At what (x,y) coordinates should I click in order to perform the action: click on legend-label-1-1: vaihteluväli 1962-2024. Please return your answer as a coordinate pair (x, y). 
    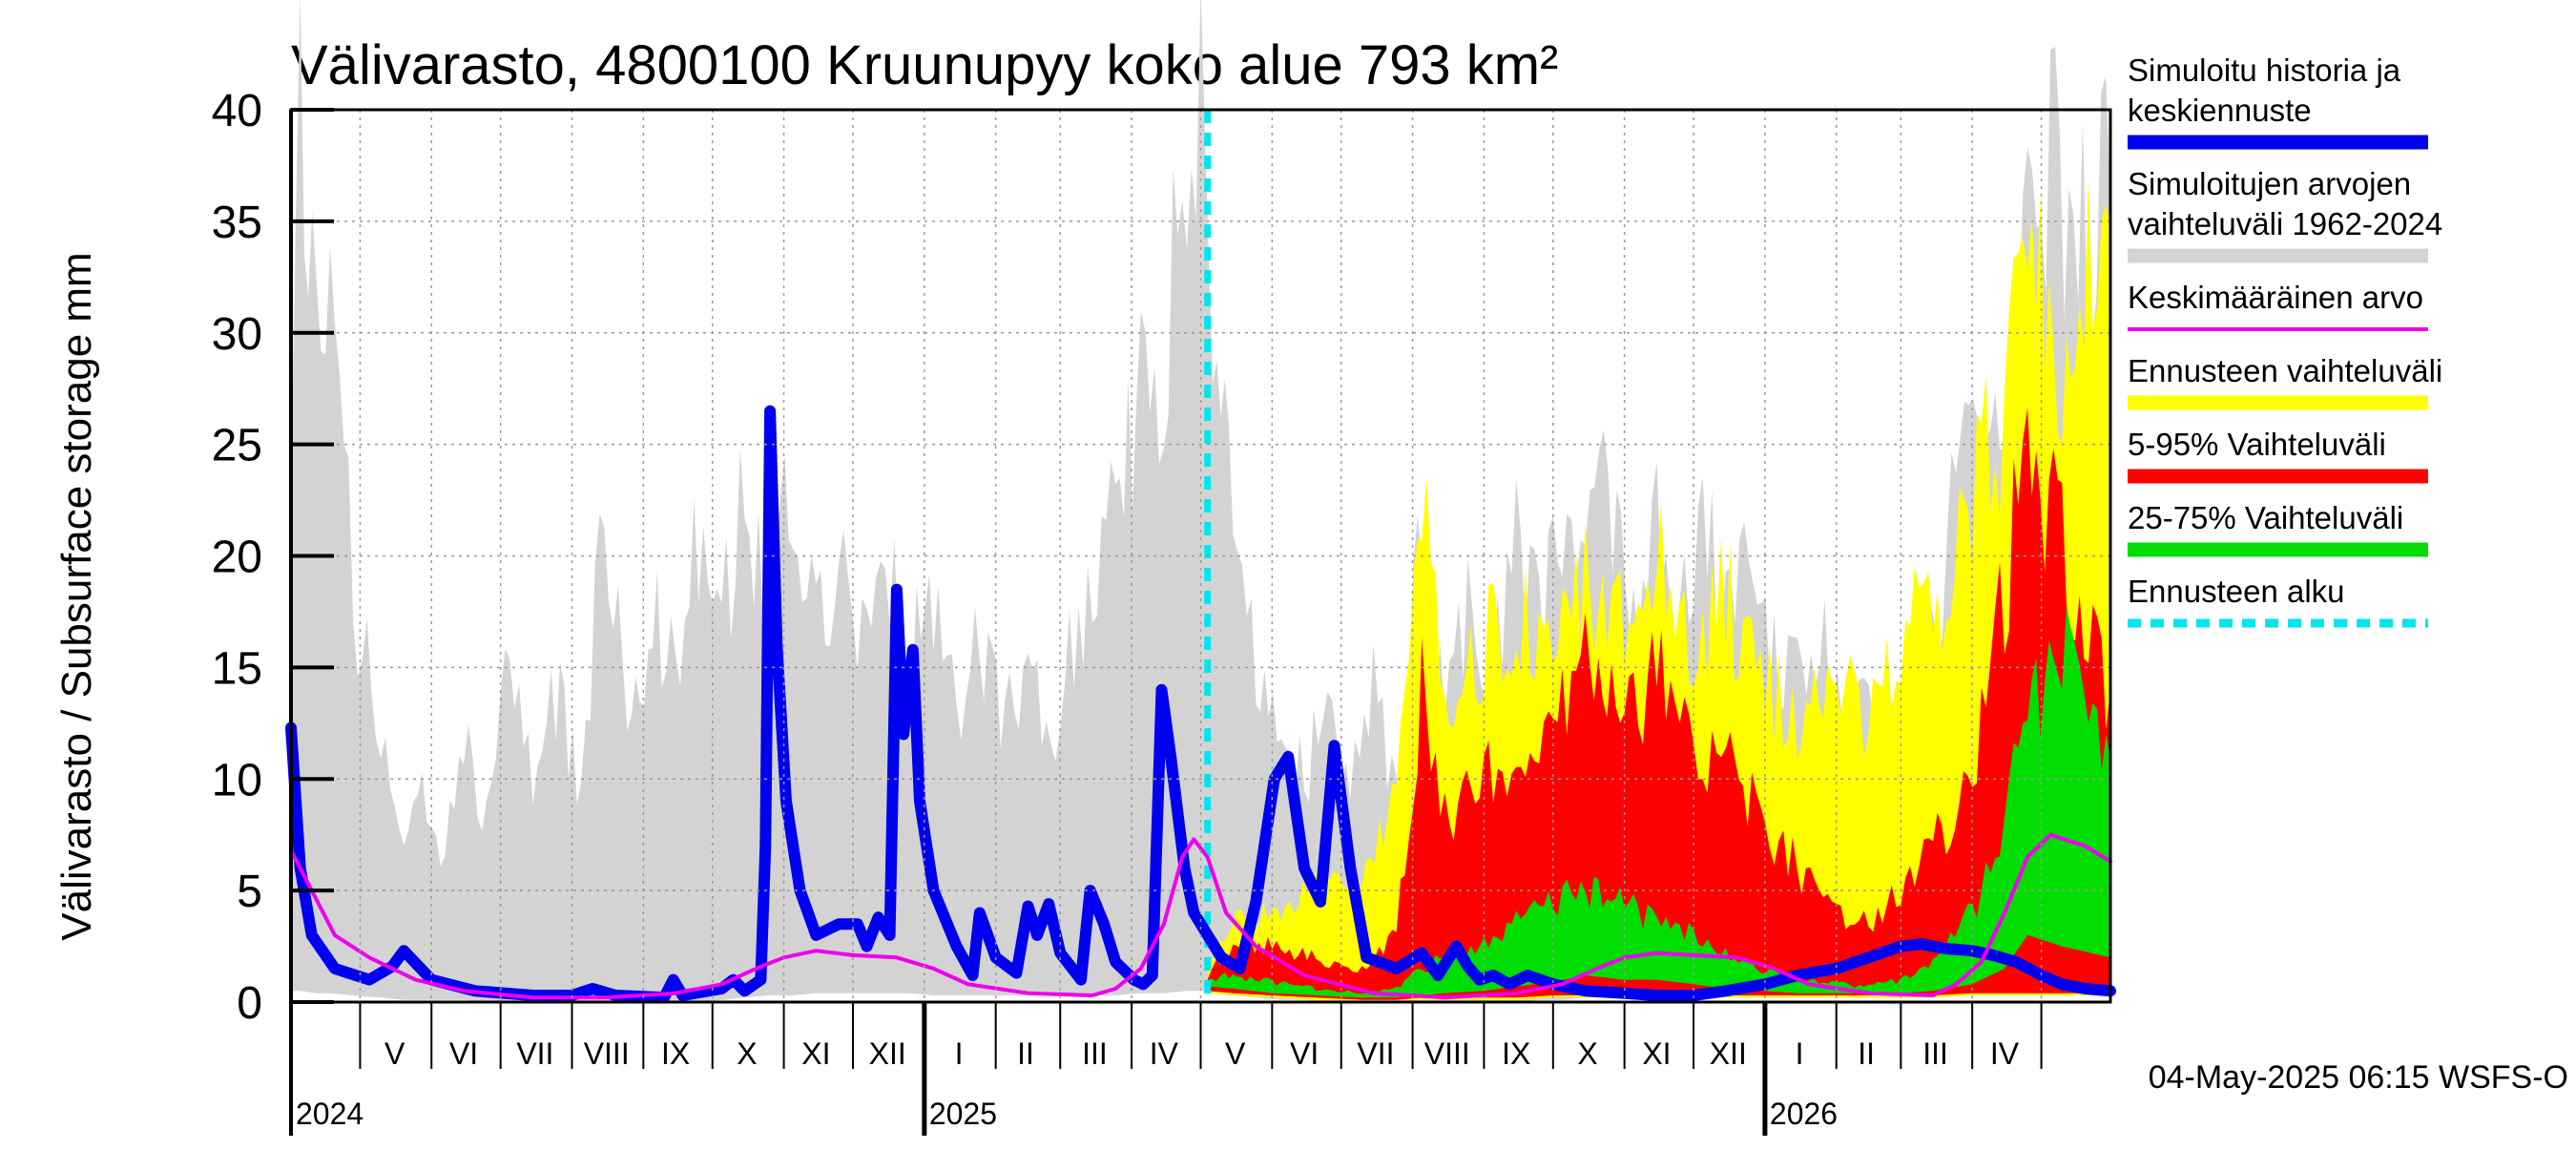
    Looking at the image, I should click on (2285, 223).